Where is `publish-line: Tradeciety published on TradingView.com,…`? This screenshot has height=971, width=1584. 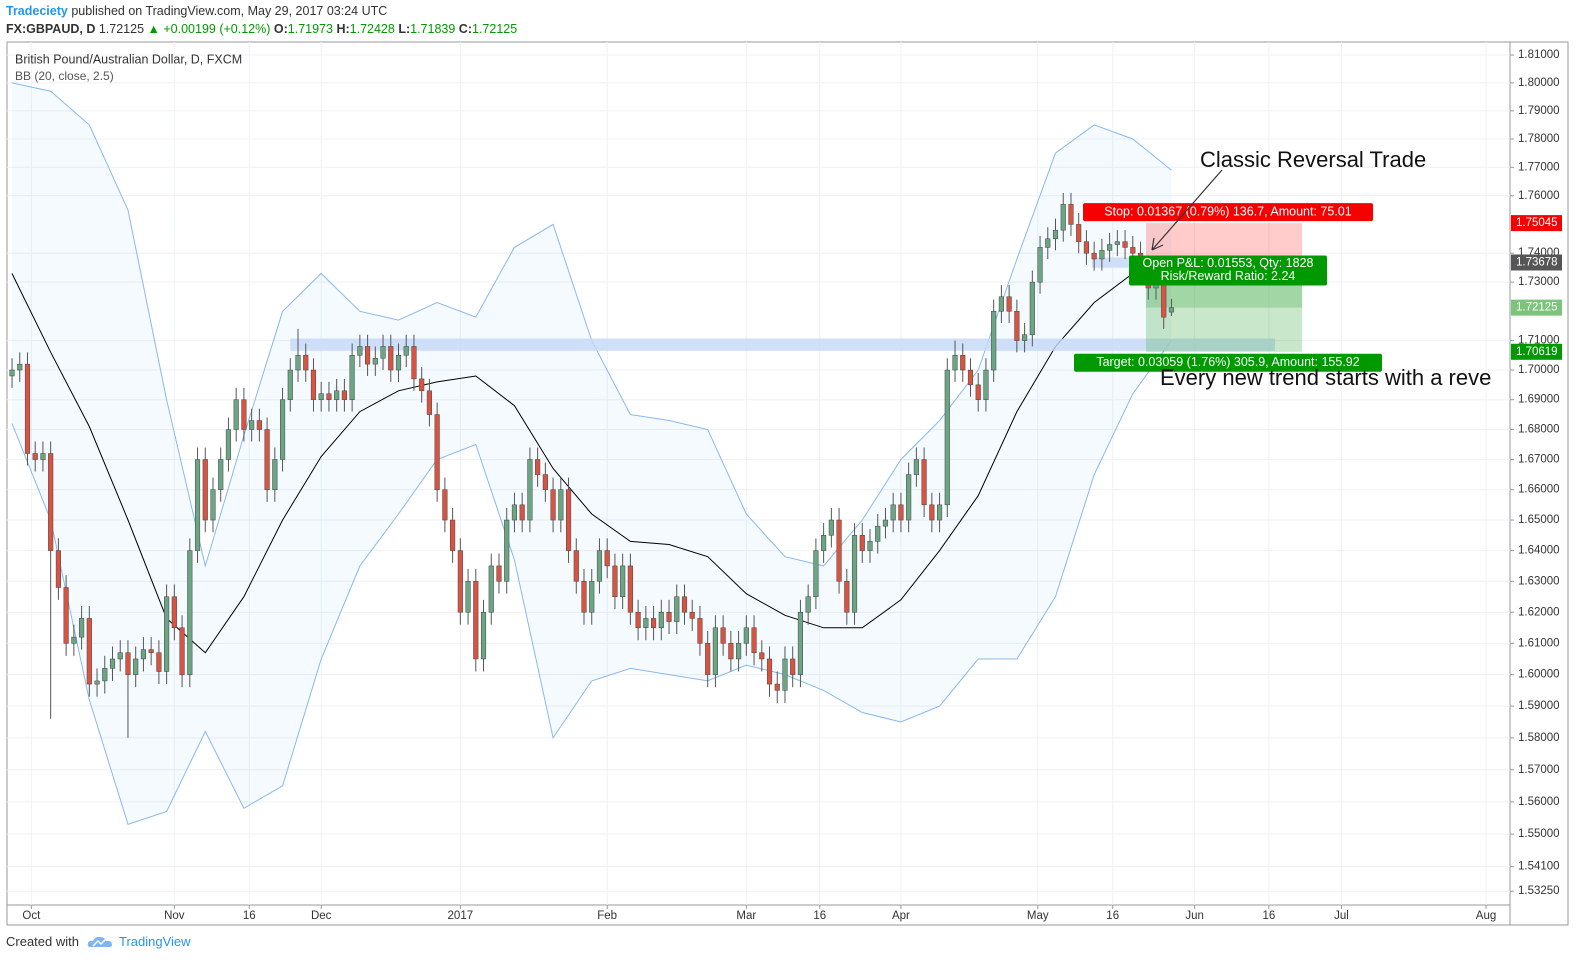 publish-line: Tradeciety published on TradingView.com,… is located at coordinates (261, 11).